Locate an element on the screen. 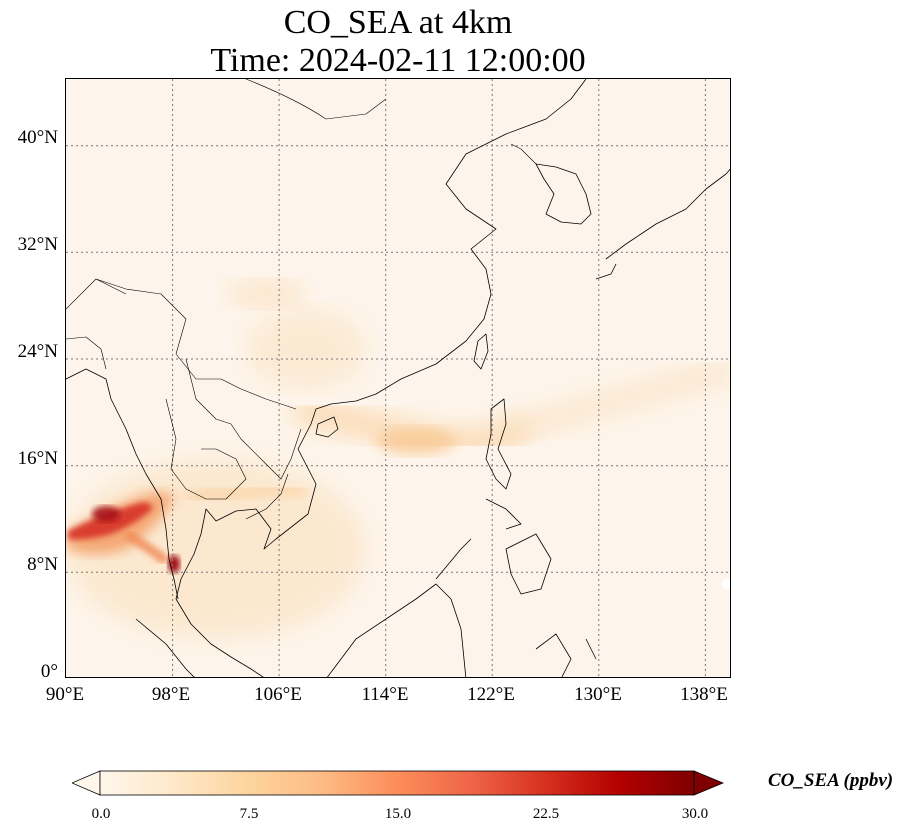 Image resolution: width=916 pixels, height=836 pixels. colorbar-extend-min is located at coordinates (86, 783).